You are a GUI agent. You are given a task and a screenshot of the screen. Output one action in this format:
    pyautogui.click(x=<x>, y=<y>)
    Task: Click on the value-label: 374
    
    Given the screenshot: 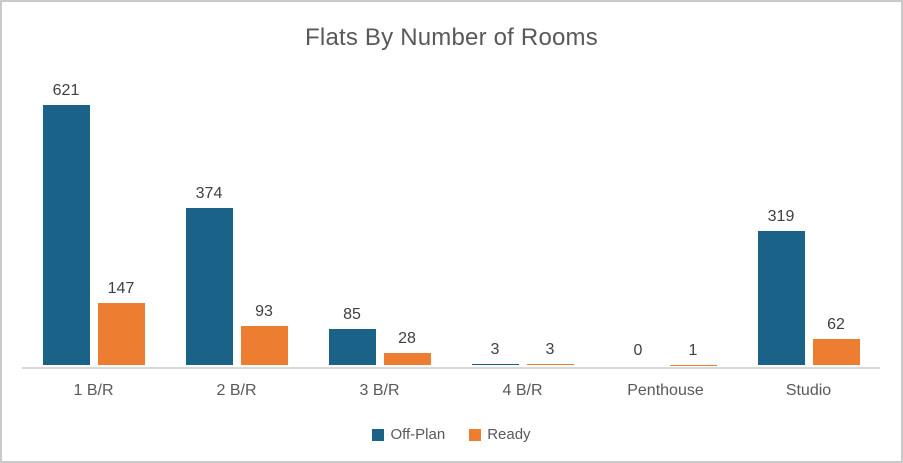 What is the action you would take?
    pyautogui.click(x=209, y=194)
    